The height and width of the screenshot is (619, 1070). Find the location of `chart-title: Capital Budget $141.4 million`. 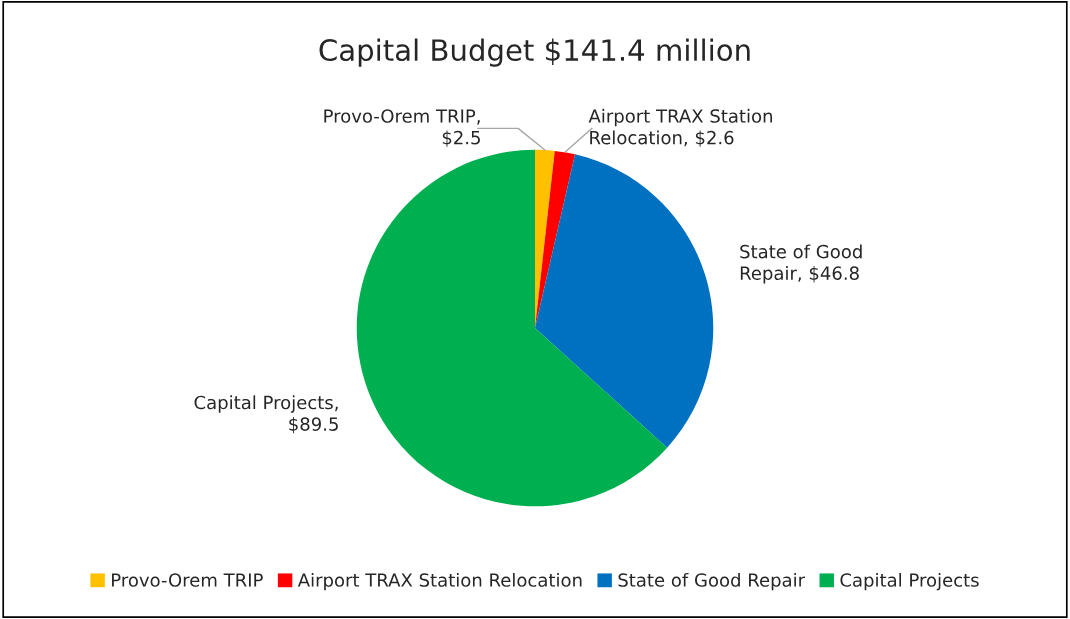

chart-title: Capital Budget $141.4 million is located at coordinates (534, 52).